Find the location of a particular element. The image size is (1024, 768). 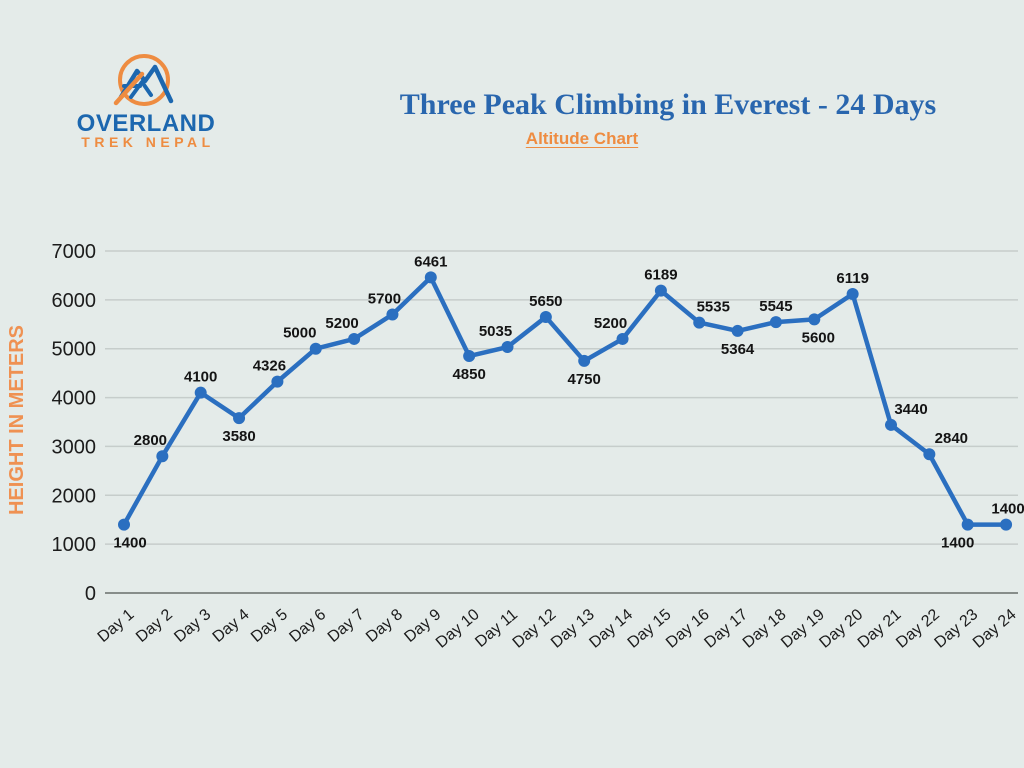

data-point-label: 4750 is located at coordinates (584, 379).